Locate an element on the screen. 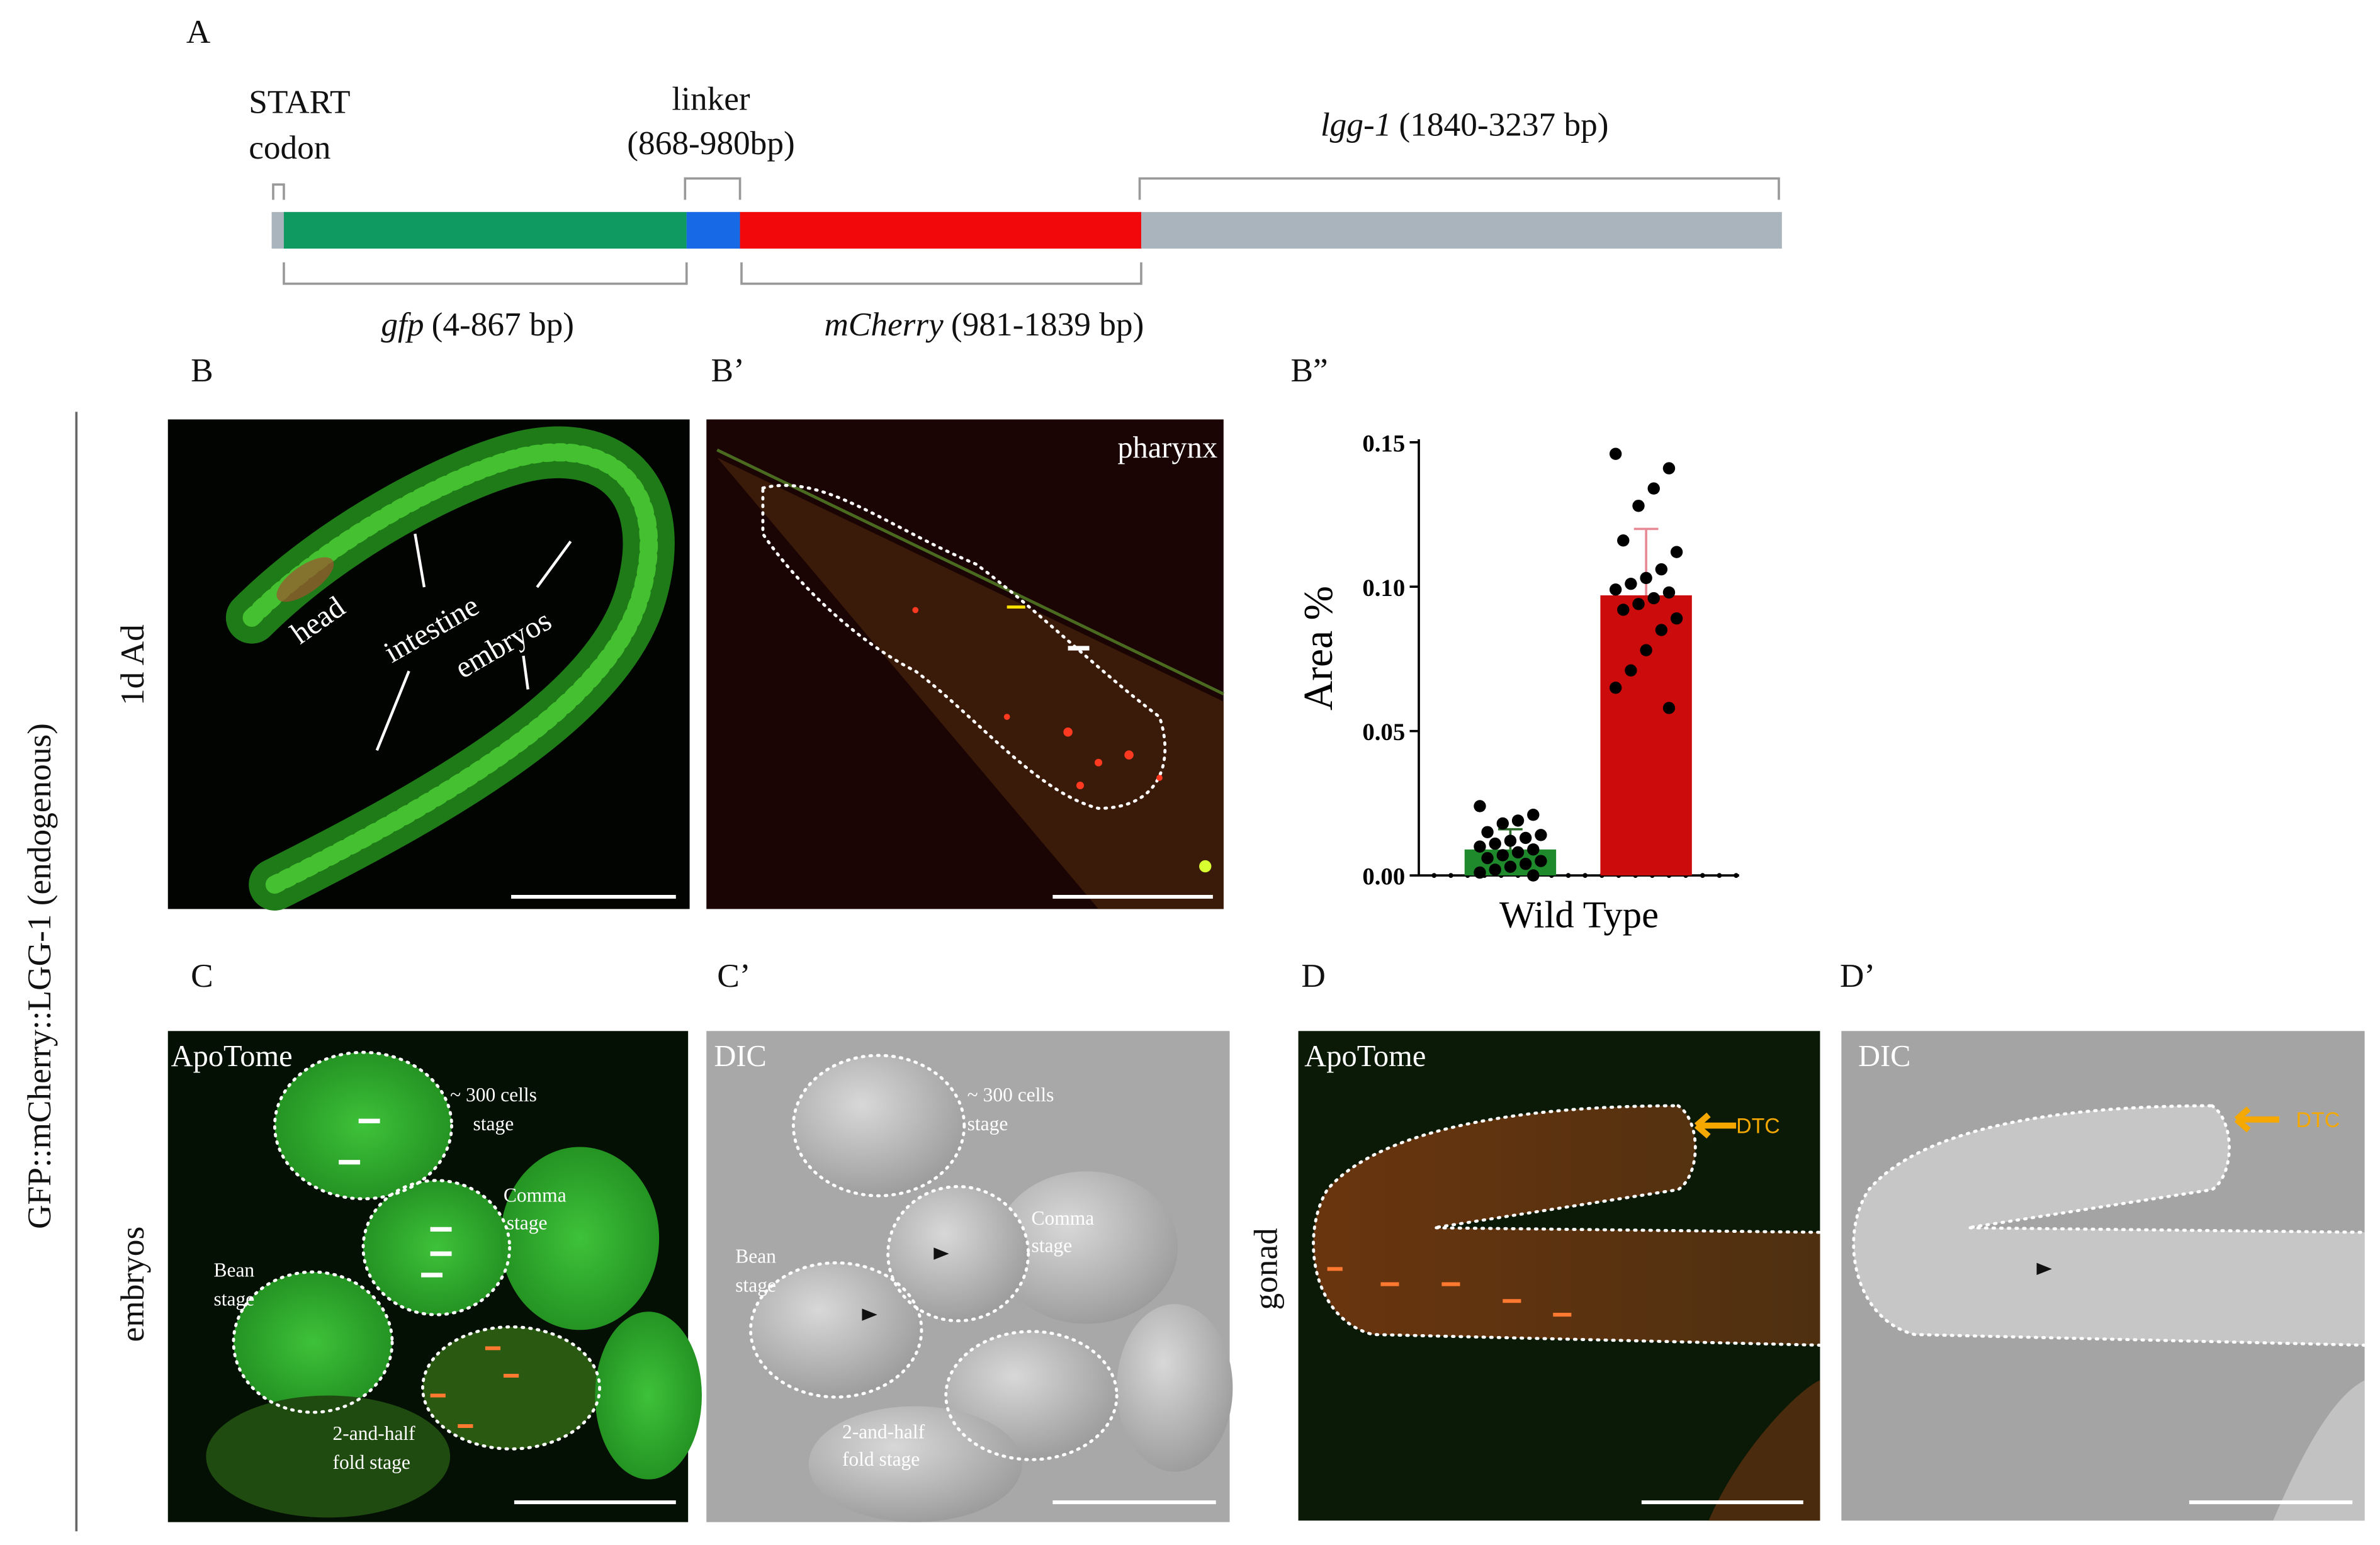 The height and width of the screenshot is (1545, 2380). worm-intestine is located at coordinates (450, 669).